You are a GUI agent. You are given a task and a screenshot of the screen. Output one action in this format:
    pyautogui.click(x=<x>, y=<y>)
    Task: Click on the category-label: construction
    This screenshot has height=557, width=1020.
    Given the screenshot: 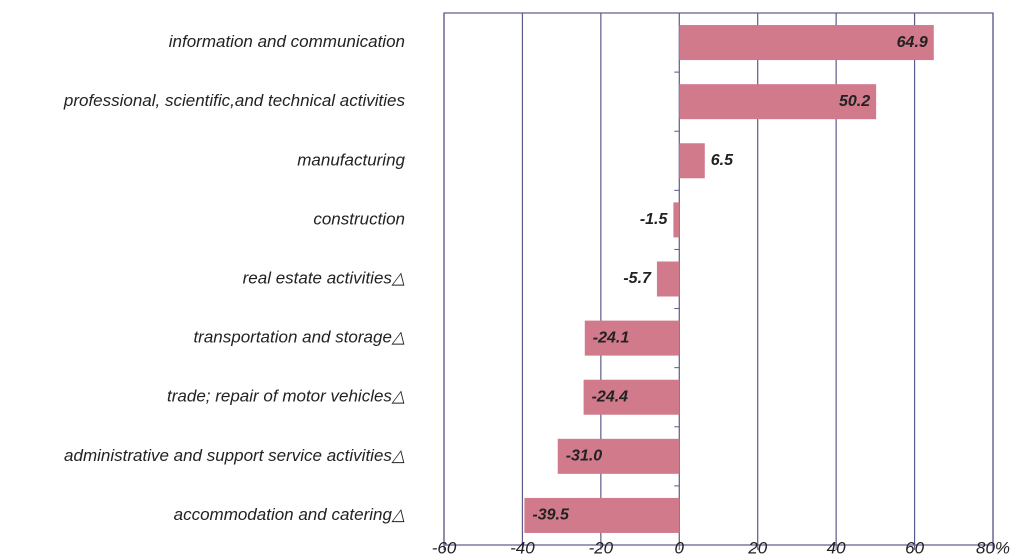 What is the action you would take?
    pyautogui.click(x=359, y=218)
    